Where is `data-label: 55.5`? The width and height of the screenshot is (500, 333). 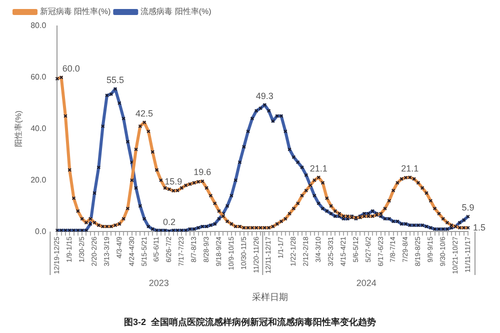
data-label: 55.5 is located at coordinates (115, 79).